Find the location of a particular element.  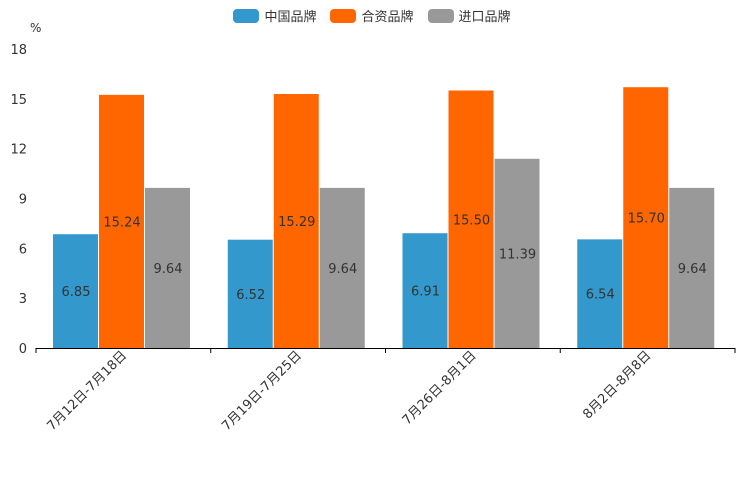

data-label: 15.24 is located at coordinates (121, 222).